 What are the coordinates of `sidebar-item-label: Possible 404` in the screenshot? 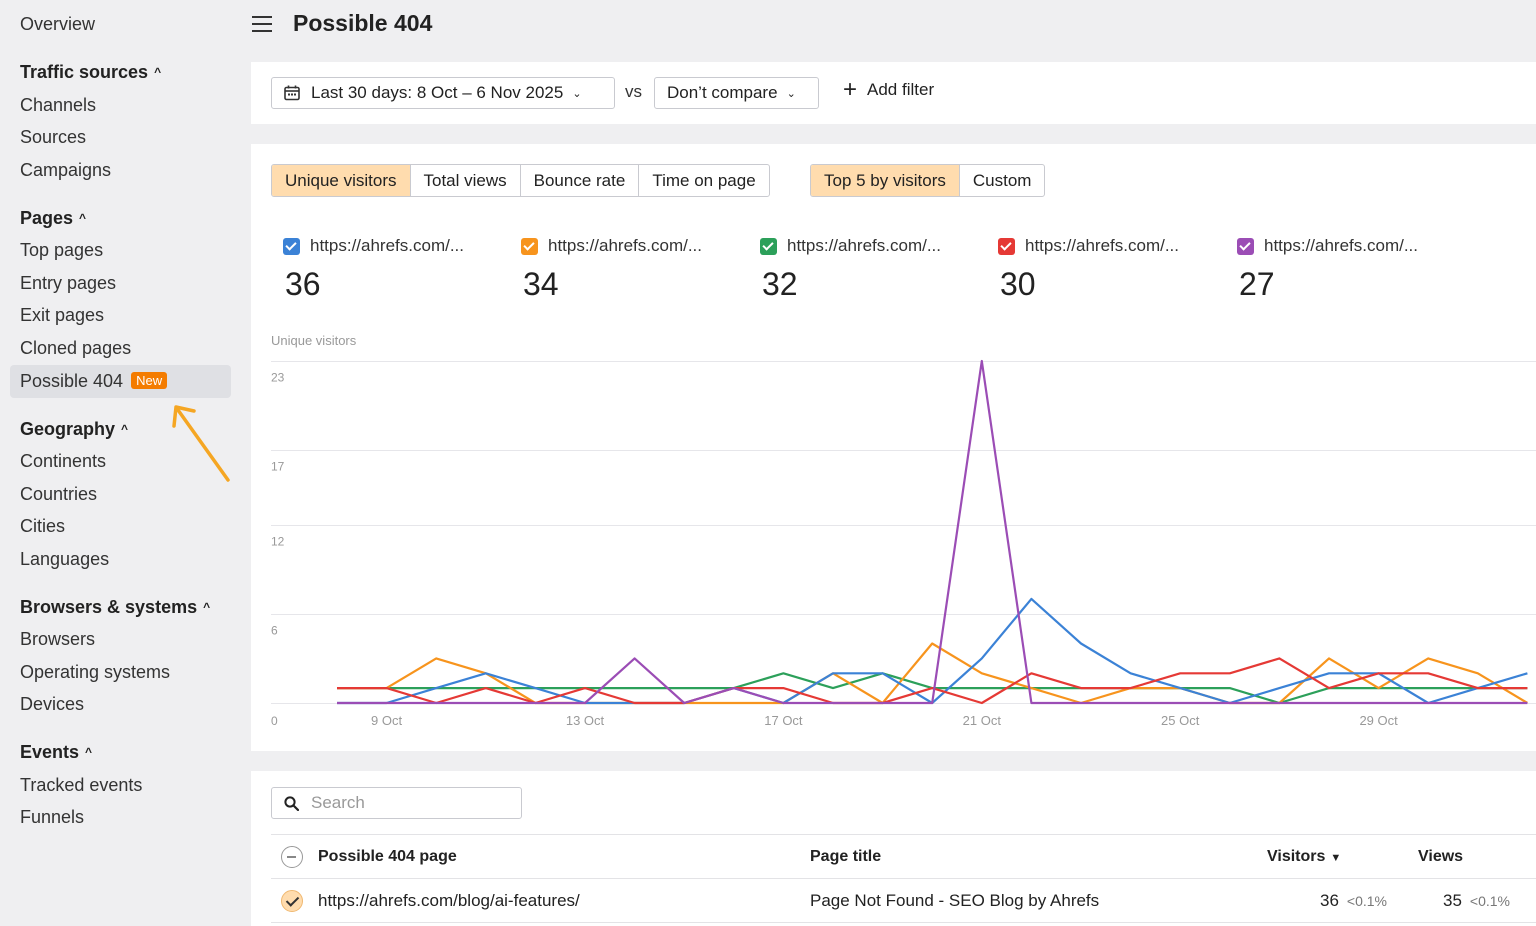 It's located at (72, 381).